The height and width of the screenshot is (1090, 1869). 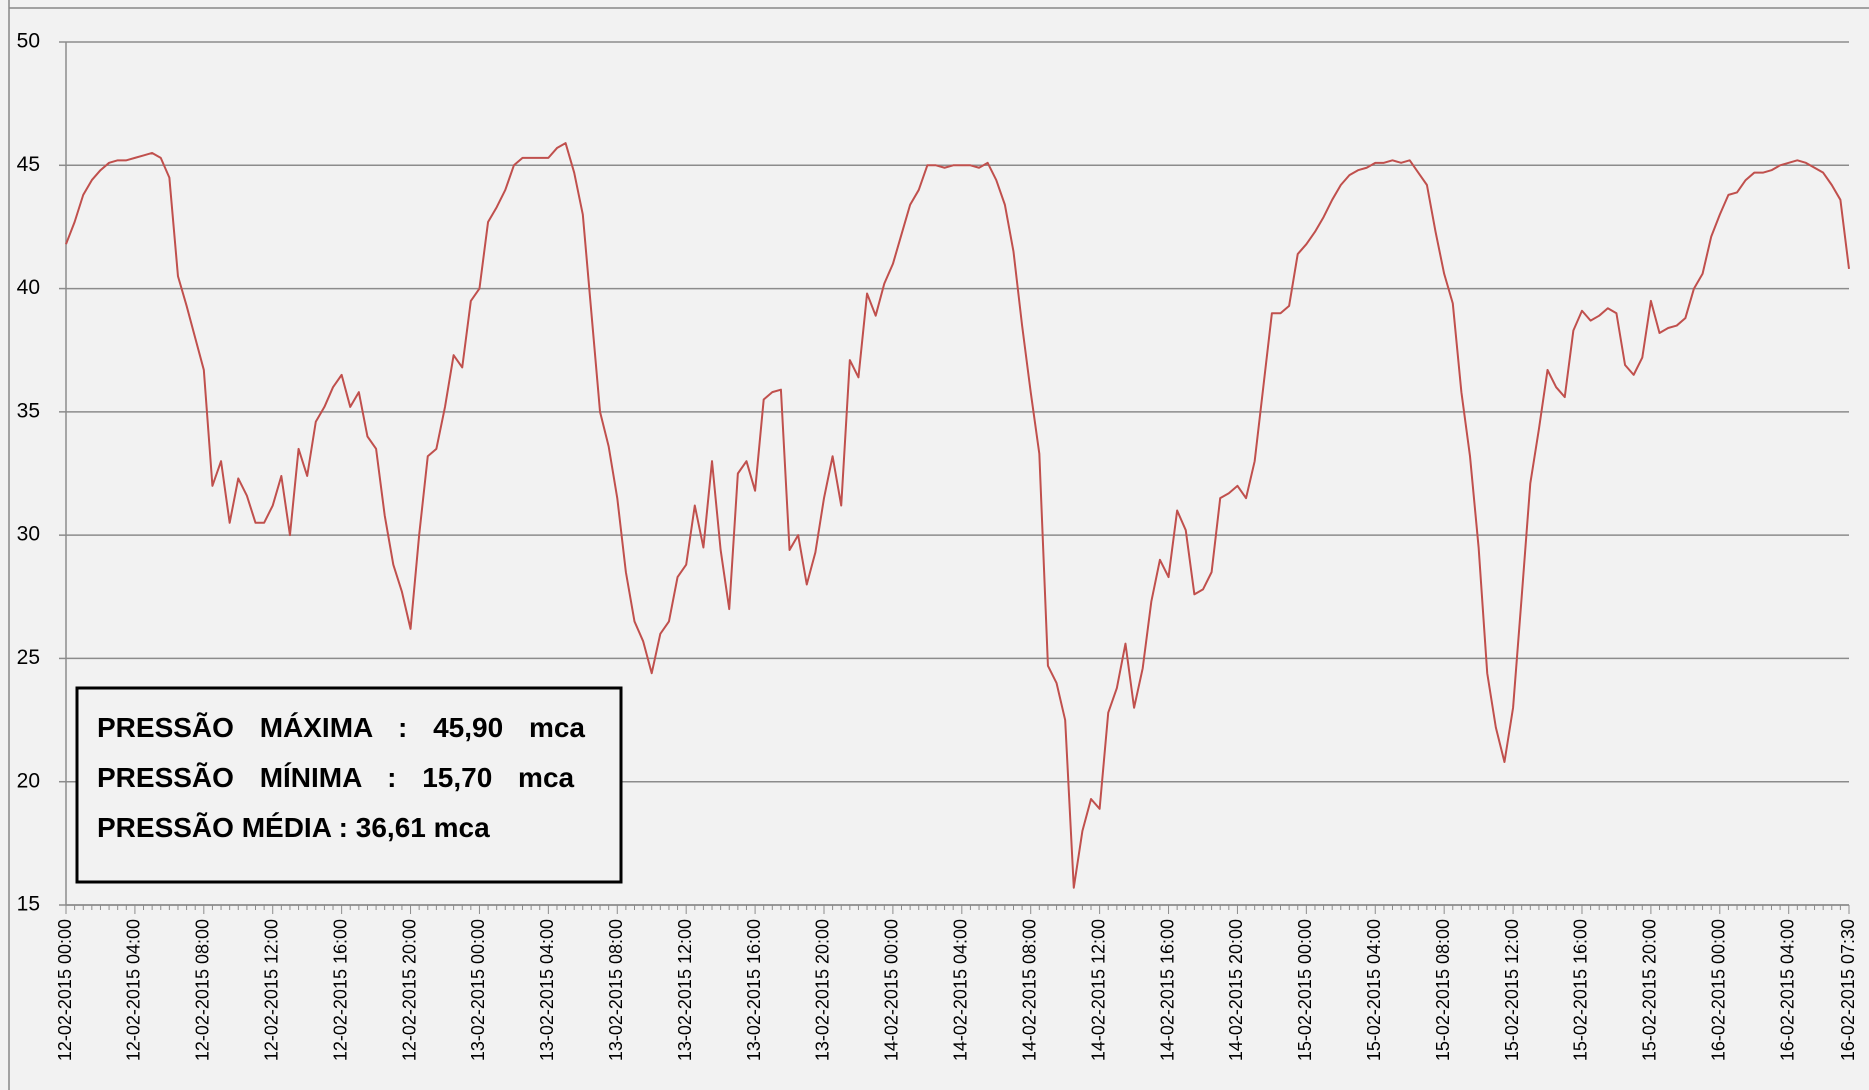 I want to click on annotation-box, so click(x=349, y=785).